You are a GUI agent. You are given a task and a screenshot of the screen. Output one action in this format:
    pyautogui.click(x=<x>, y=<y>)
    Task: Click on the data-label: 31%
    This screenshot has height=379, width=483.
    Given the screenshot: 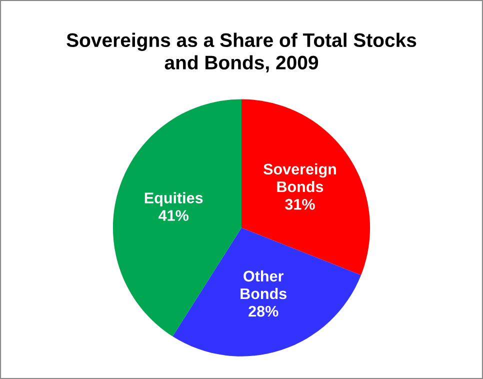 What is the action you would take?
    pyautogui.click(x=300, y=204)
    